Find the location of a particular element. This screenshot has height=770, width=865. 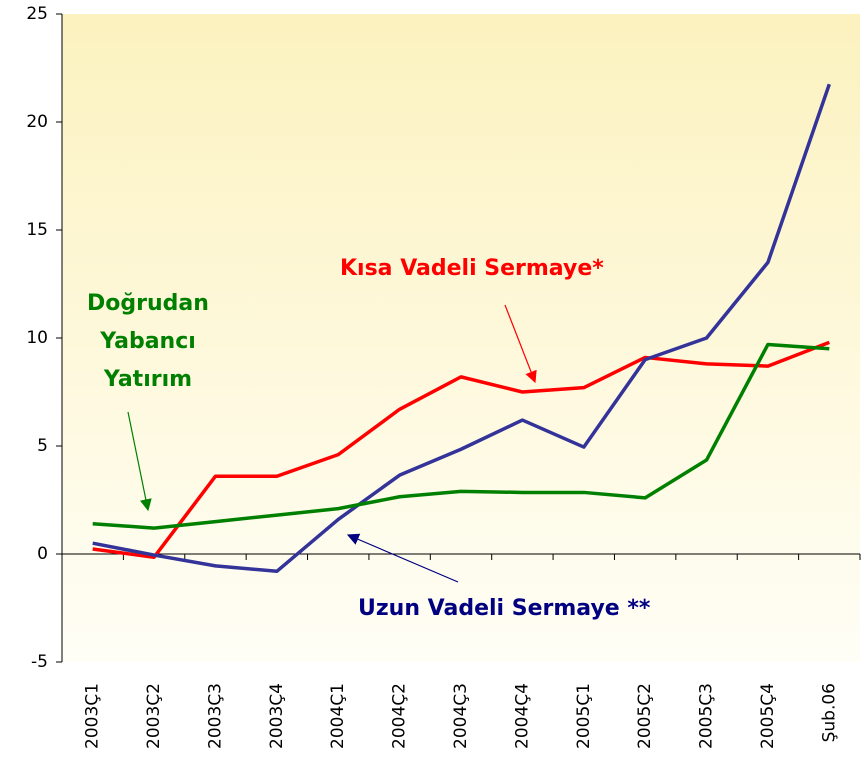

y-tick-label: 0 is located at coordinates (42, 554).